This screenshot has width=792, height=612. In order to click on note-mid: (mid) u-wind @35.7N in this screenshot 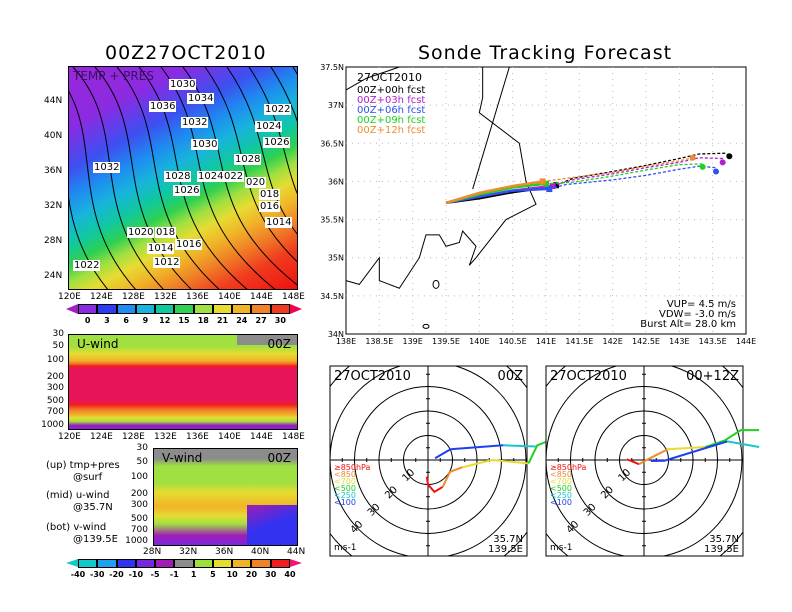, I will do `click(79, 502)`.